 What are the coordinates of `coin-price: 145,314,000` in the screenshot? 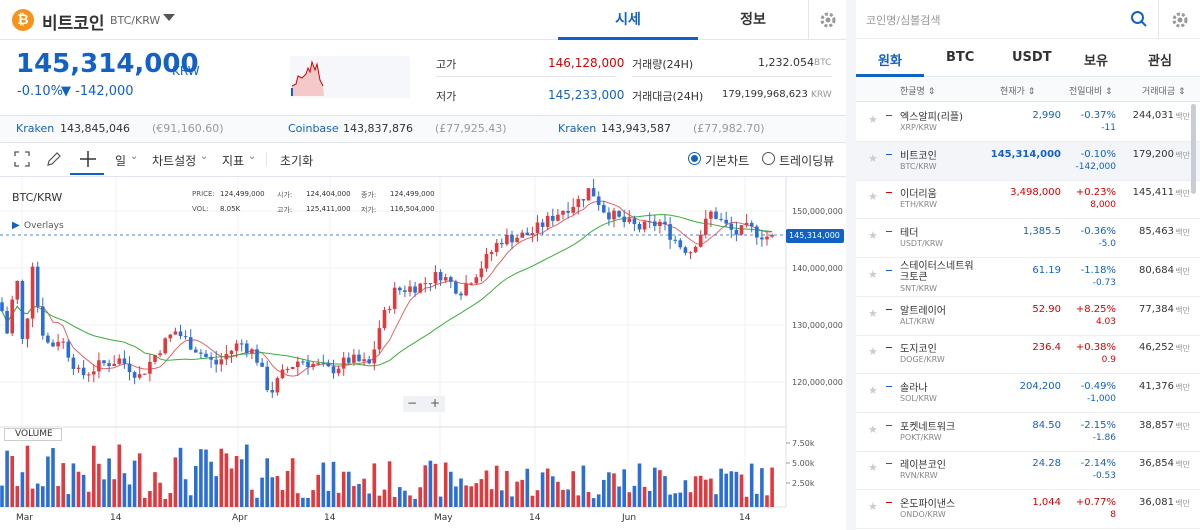 It's located at (1025, 154).